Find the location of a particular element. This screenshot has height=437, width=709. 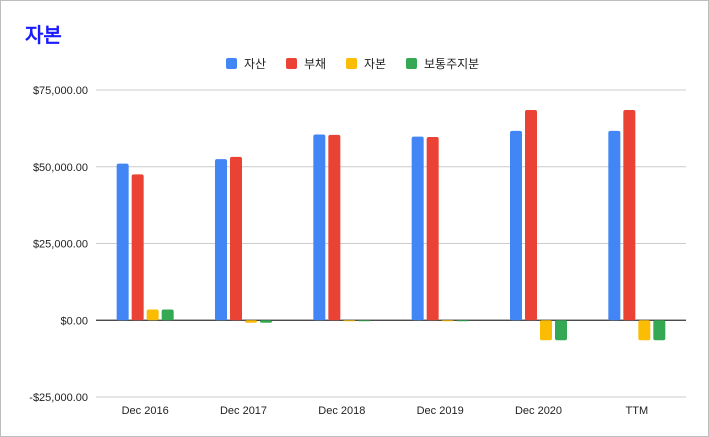

legend-label: 보통주지분 is located at coordinates (451, 64).